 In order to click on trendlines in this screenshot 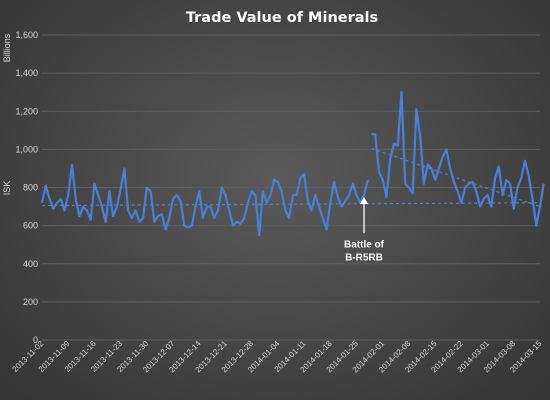, I will do `click(291, 177)`.